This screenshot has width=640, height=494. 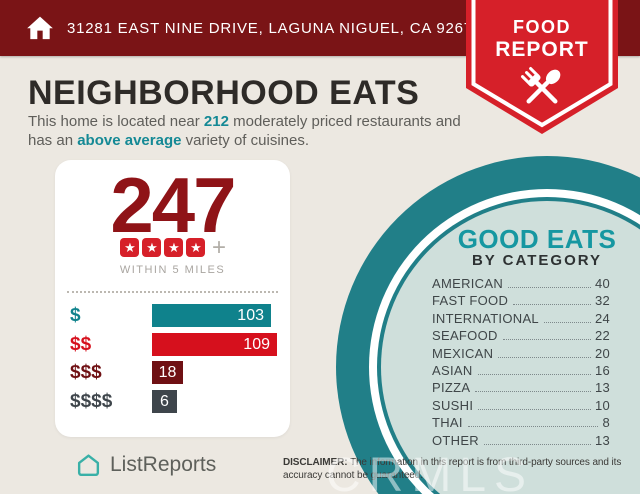 What do you see at coordinates (602, 405) in the screenshot?
I see `category-value: 10` at bounding box center [602, 405].